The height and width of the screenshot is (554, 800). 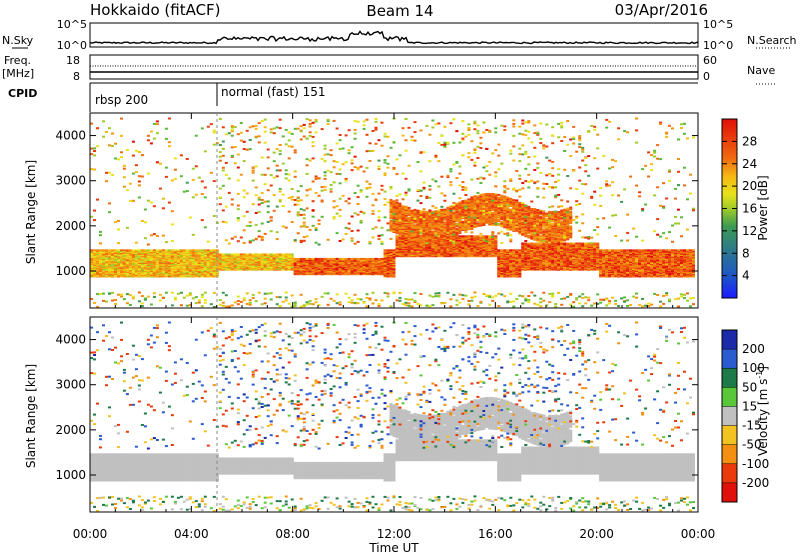 I want to click on nave-label: Nave, so click(x=761, y=70).